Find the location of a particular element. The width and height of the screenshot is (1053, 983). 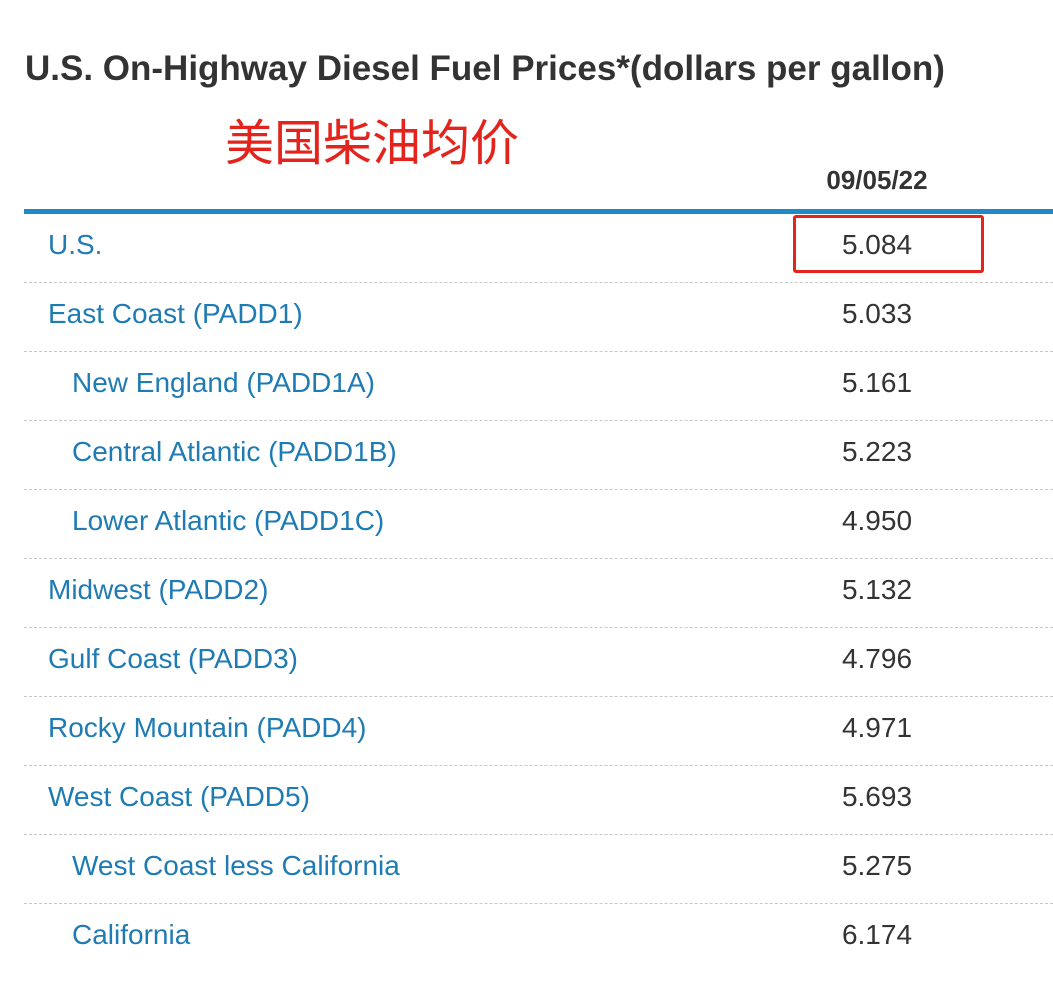

region-link-gulf-coast: Gulf Coast (PADD3) is located at coordinates (173, 658).